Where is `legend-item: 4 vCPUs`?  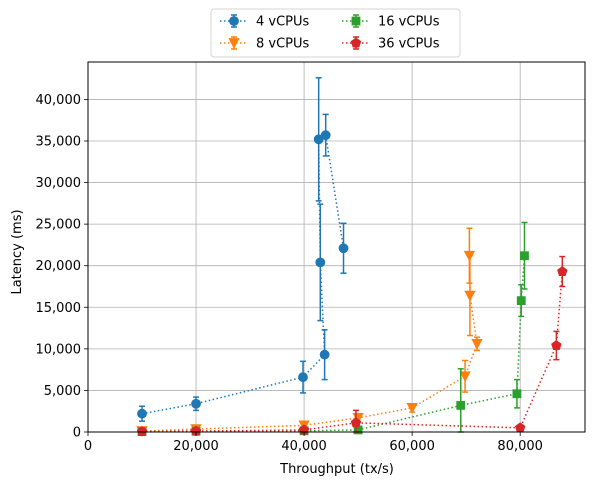 legend-item: 4 vCPUs is located at coordinates (265, 22).